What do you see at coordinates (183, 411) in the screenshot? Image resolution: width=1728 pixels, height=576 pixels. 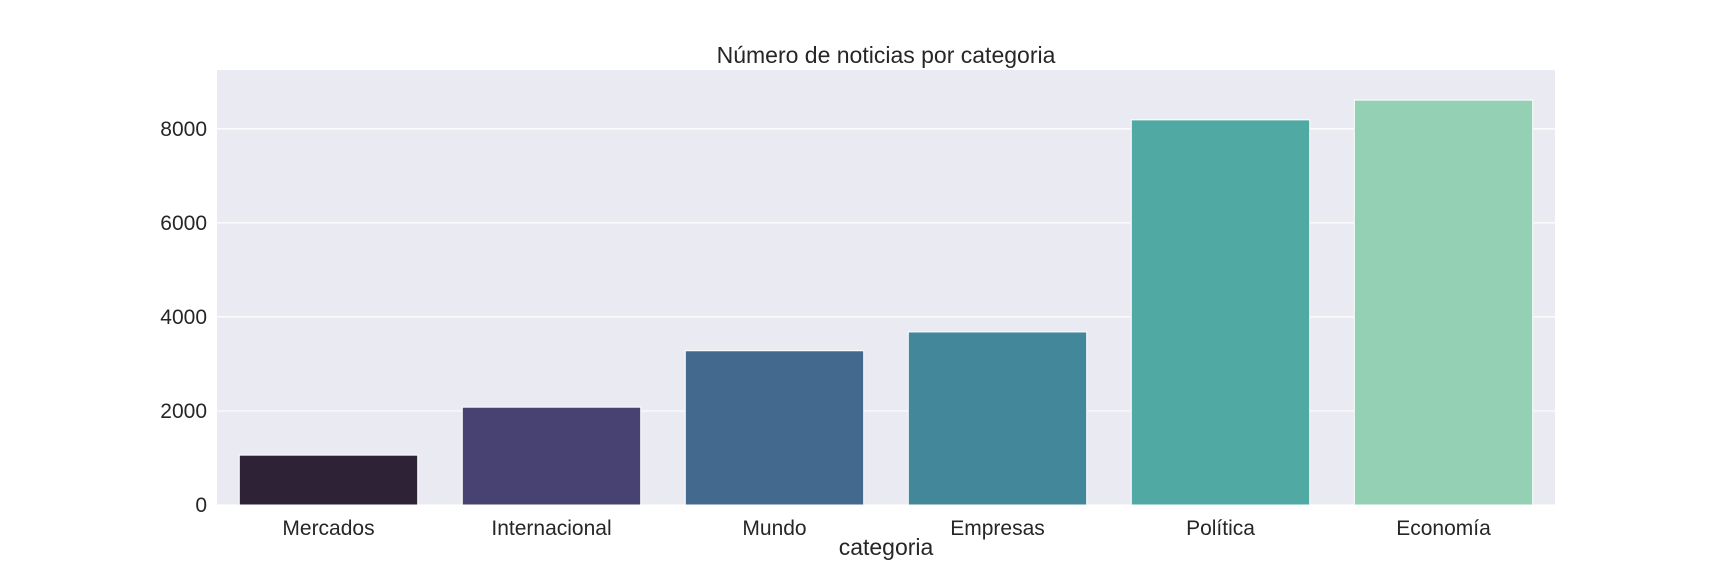 I see `y-tick-label: 2000` at bounding box center [183, 411].